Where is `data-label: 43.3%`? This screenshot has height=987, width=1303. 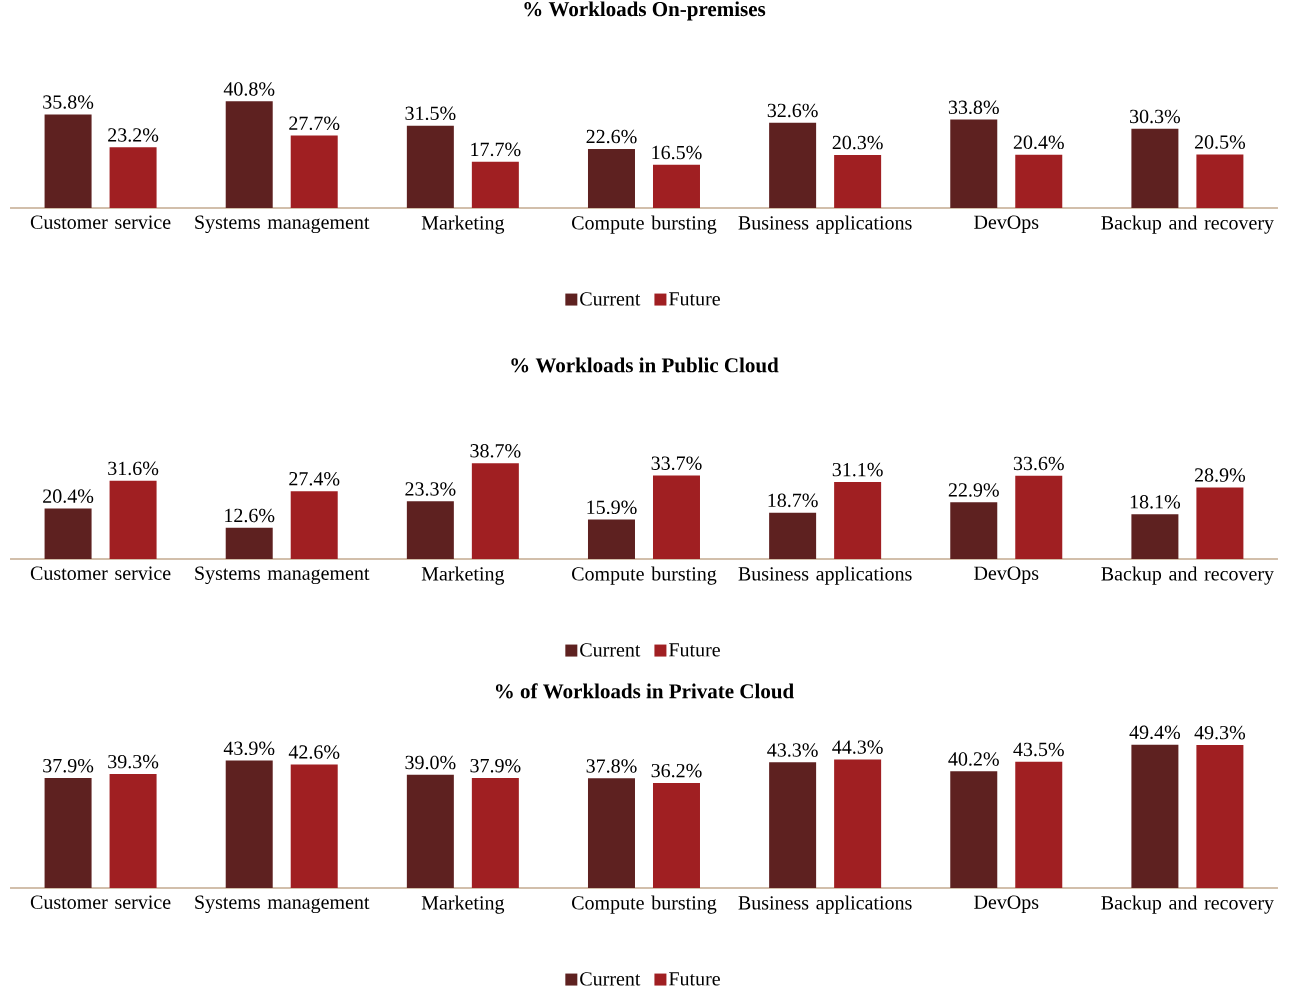
data-label: 43.3% is located at coordinates (792, 750).